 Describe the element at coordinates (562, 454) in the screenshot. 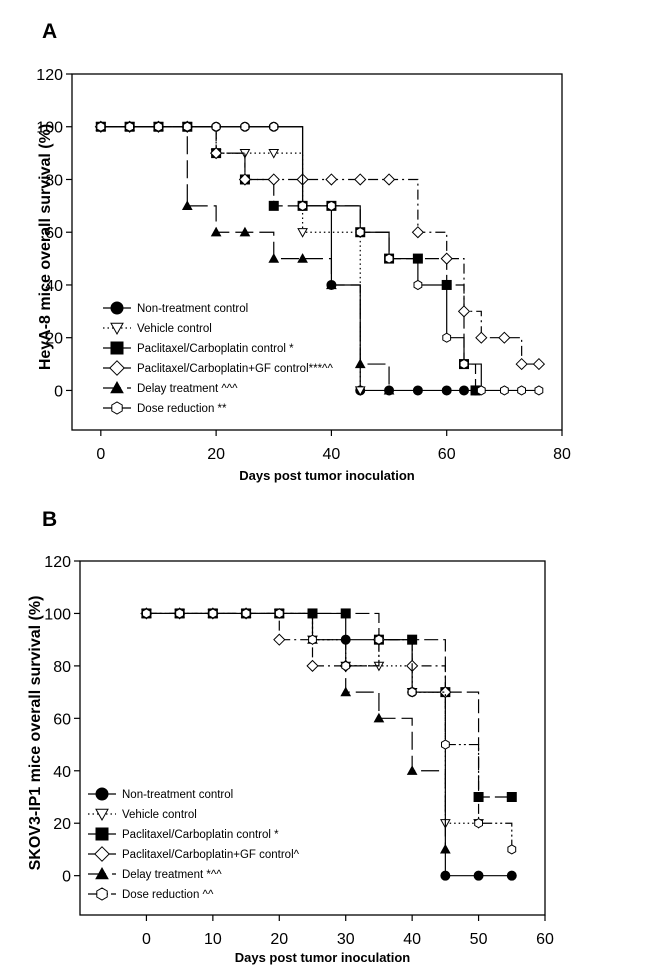

I see `x-tick-label: 80` at that location.